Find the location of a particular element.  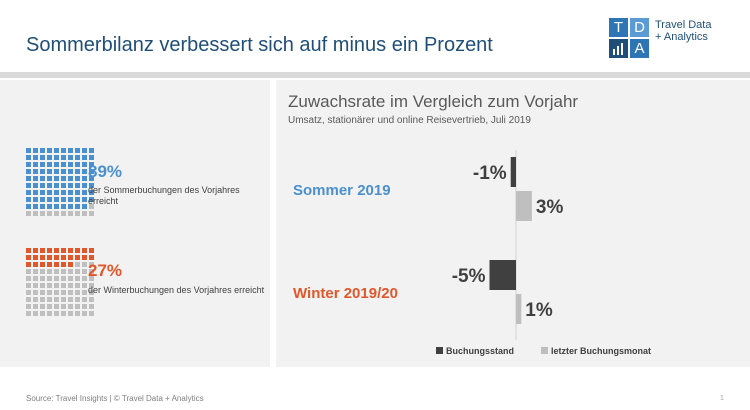

header-divider is located at coordinates (375, 75).